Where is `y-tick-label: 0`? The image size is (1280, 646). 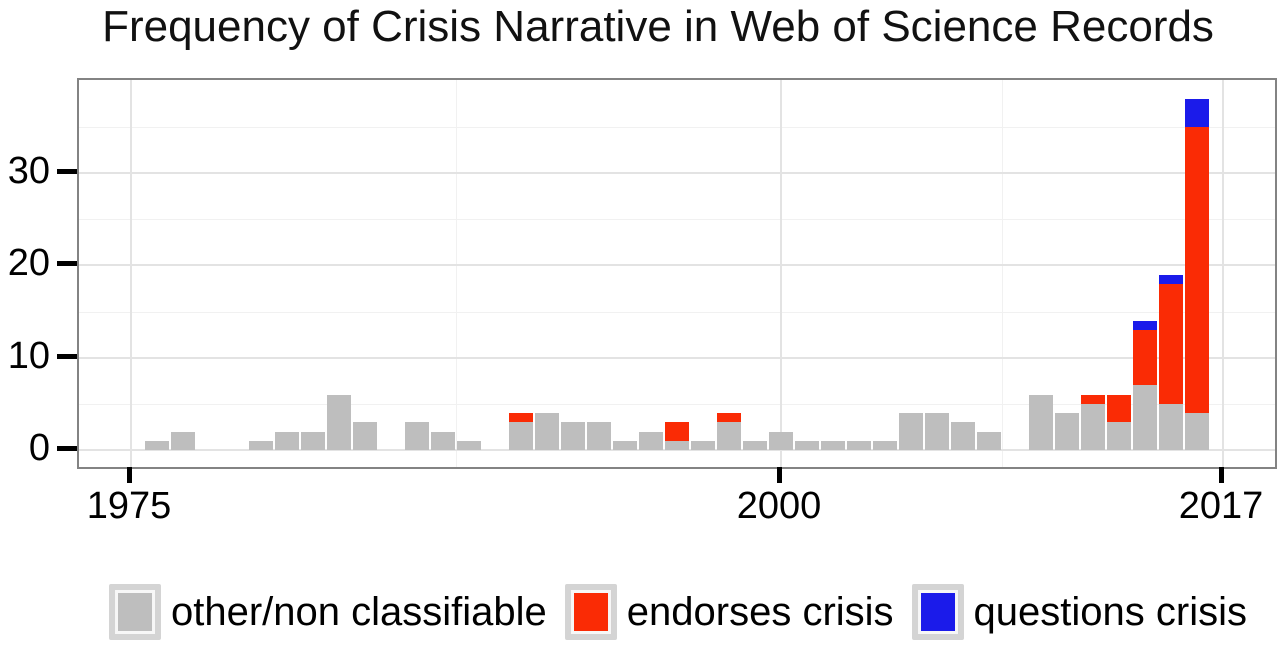
y-tick-label: 0 is located at coordinates (39, 448).